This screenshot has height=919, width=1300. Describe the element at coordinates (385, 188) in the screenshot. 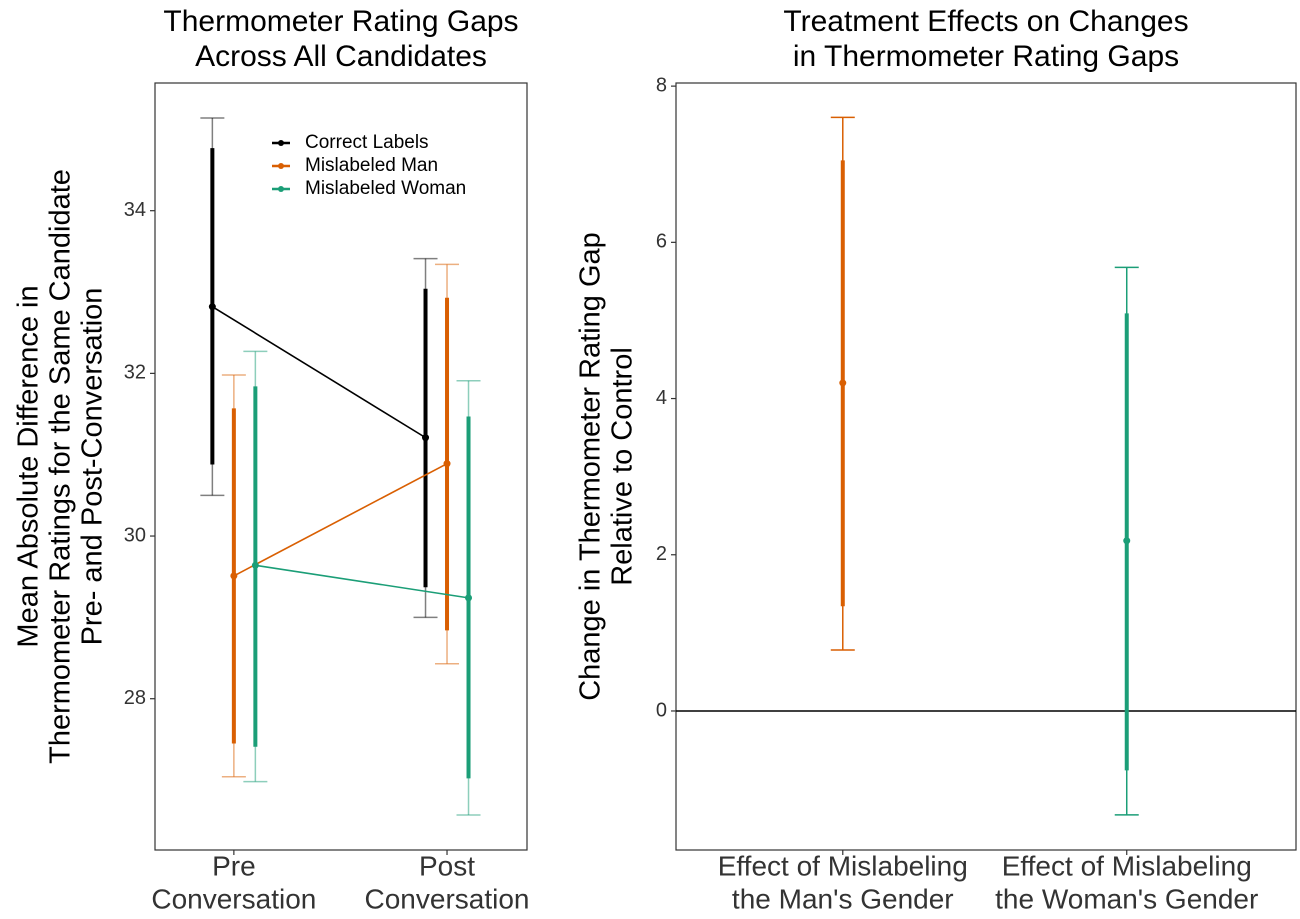

I see `legend-label: Mislabeled Woman` at that location.